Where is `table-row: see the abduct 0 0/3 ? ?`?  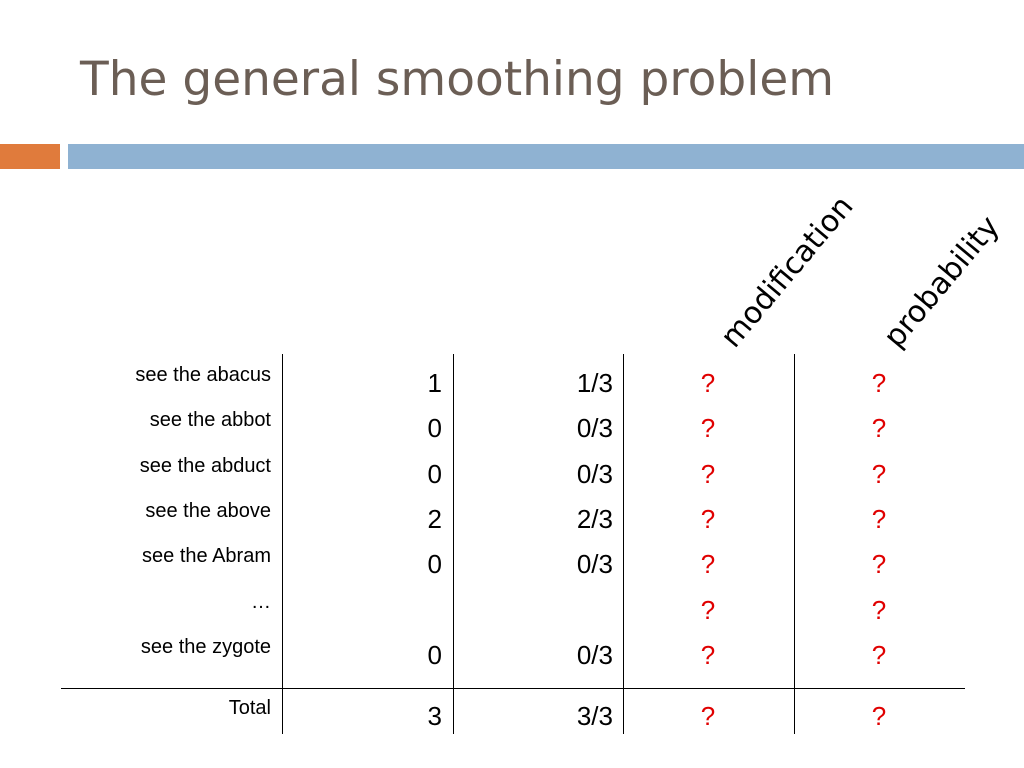
table-row: see the abduct 0 0/3 ? ? is located at coordinates (512, 478).